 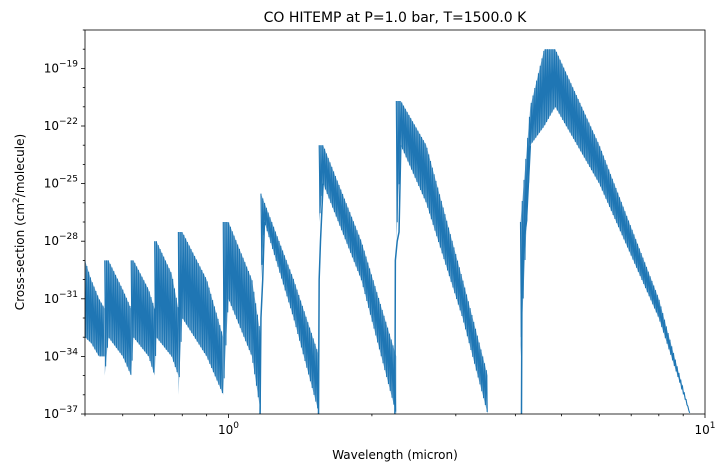 What do you see at coordinates (704, 429) in the screenshot?
I see `x-tick-label: 10¹` at bounding box center [704, 429].